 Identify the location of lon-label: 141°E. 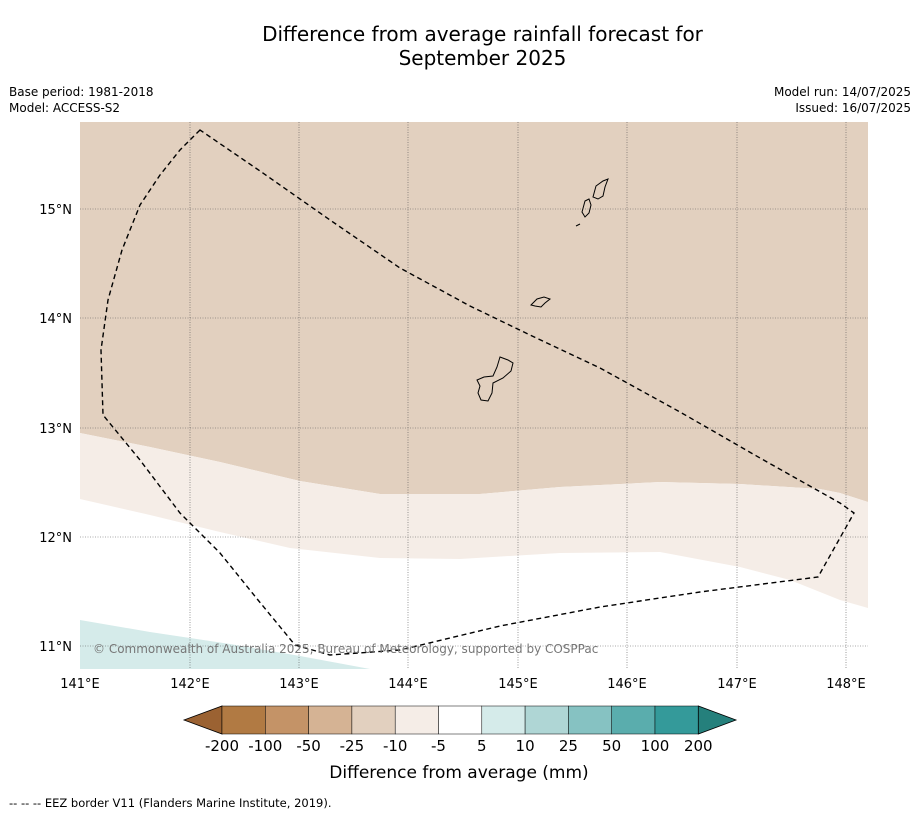
(80, 684).